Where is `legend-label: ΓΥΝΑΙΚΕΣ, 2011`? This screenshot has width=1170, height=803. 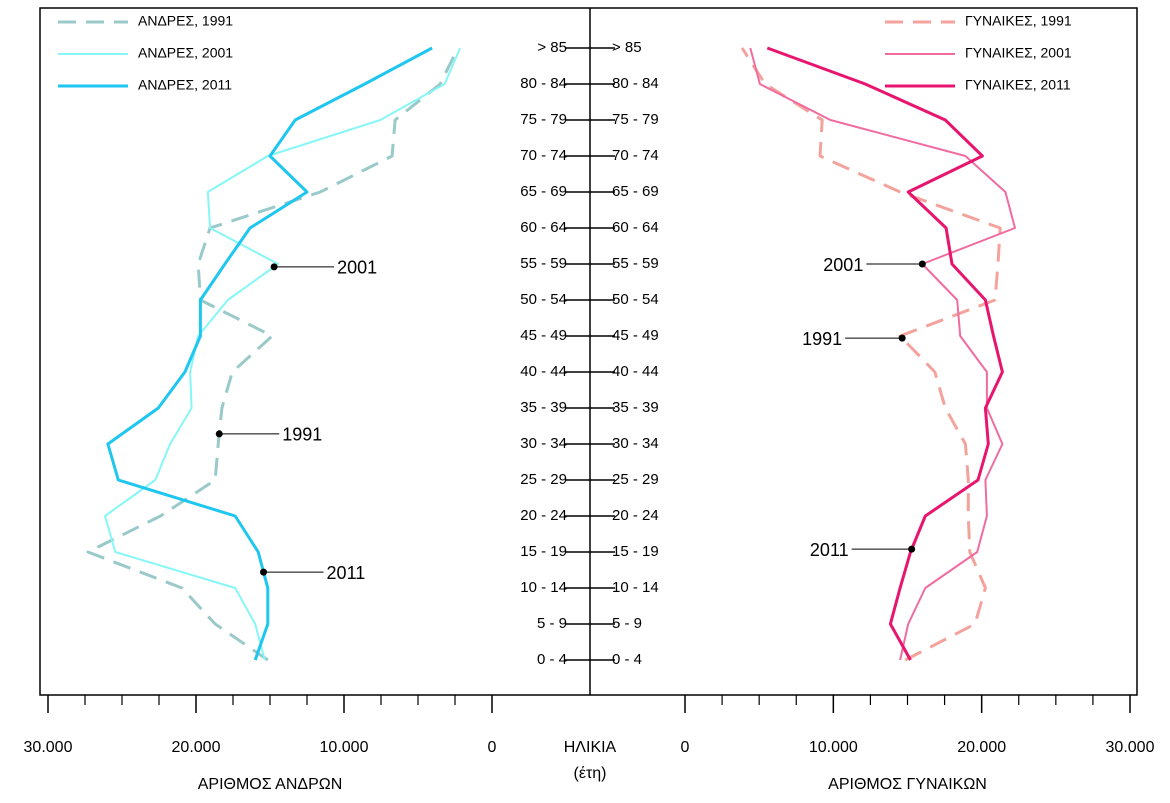
legend-label: ΓΥΝΑΙΚΕΣ, 2011 is located at coordinates (1018, 85).